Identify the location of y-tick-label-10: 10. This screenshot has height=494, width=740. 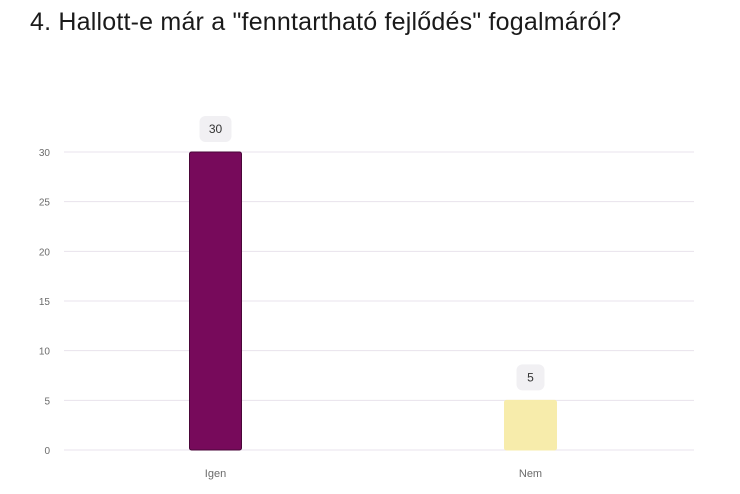
(45, 352).